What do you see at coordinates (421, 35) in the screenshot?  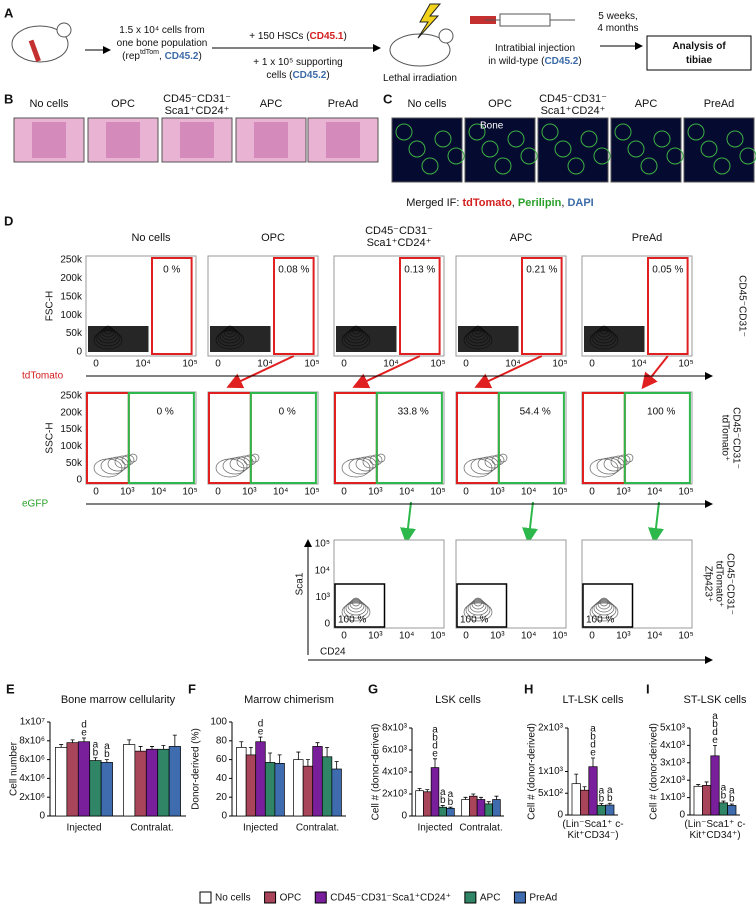 I see `irradiated-mouse-icon` at bounding box center [421, 35].